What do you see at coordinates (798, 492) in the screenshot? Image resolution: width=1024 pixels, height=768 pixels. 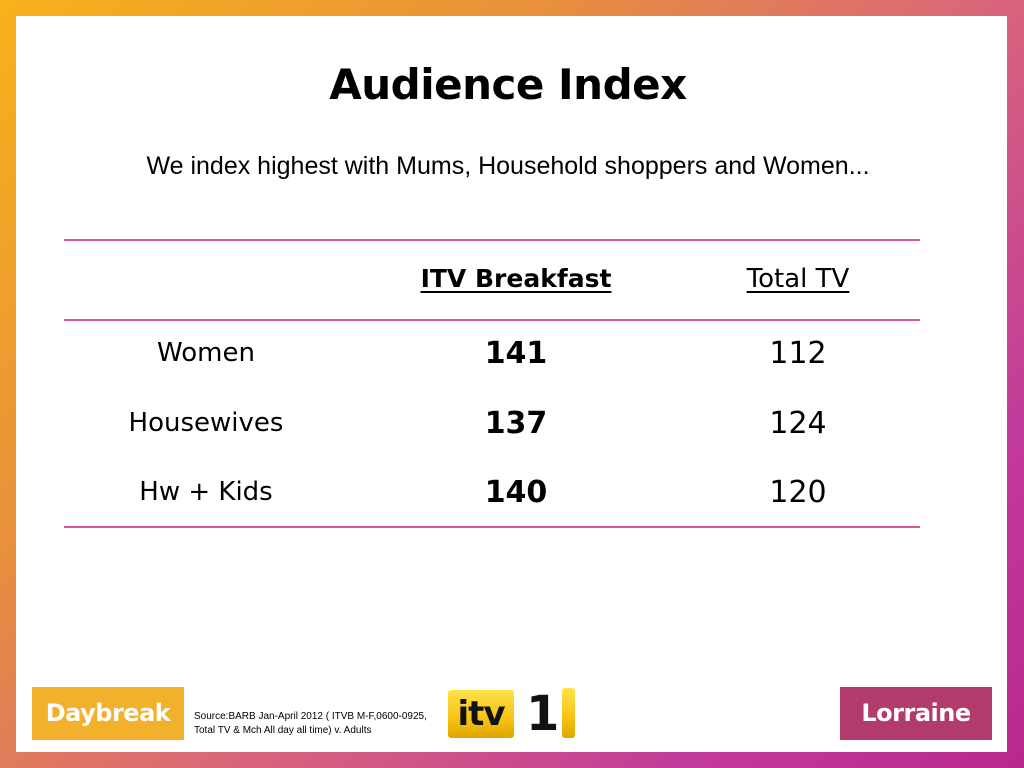 I see `total-tv-value: 120` at bounding box center [798, 492].